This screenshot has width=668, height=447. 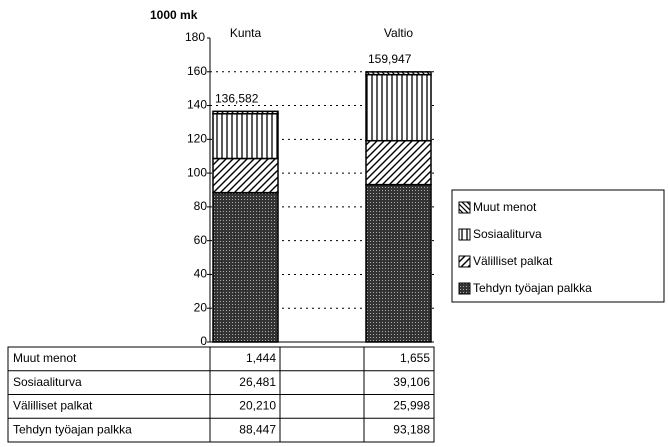 What do you see at coordinates (411, 406) in the screenshot?
I see `table-value: 25,998` at bounding box center [411, 406].